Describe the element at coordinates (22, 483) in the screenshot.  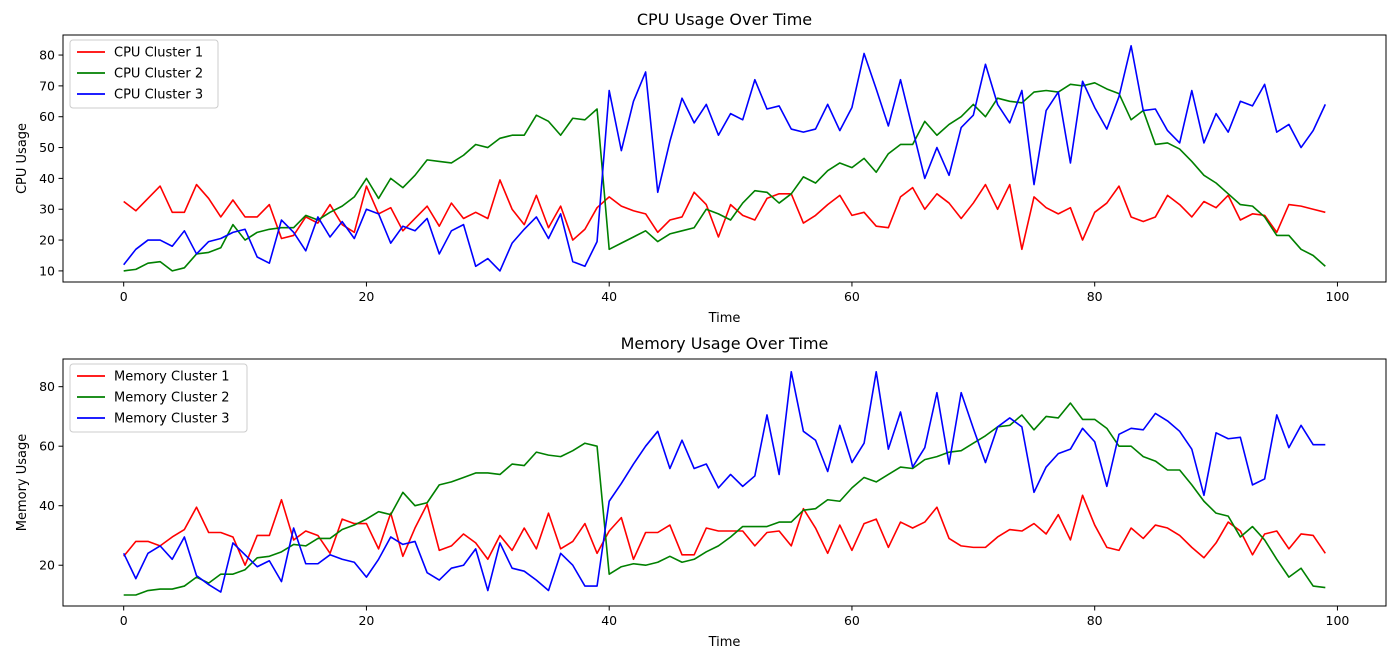
I see `y-axis-label: Memory Usage` at that location.